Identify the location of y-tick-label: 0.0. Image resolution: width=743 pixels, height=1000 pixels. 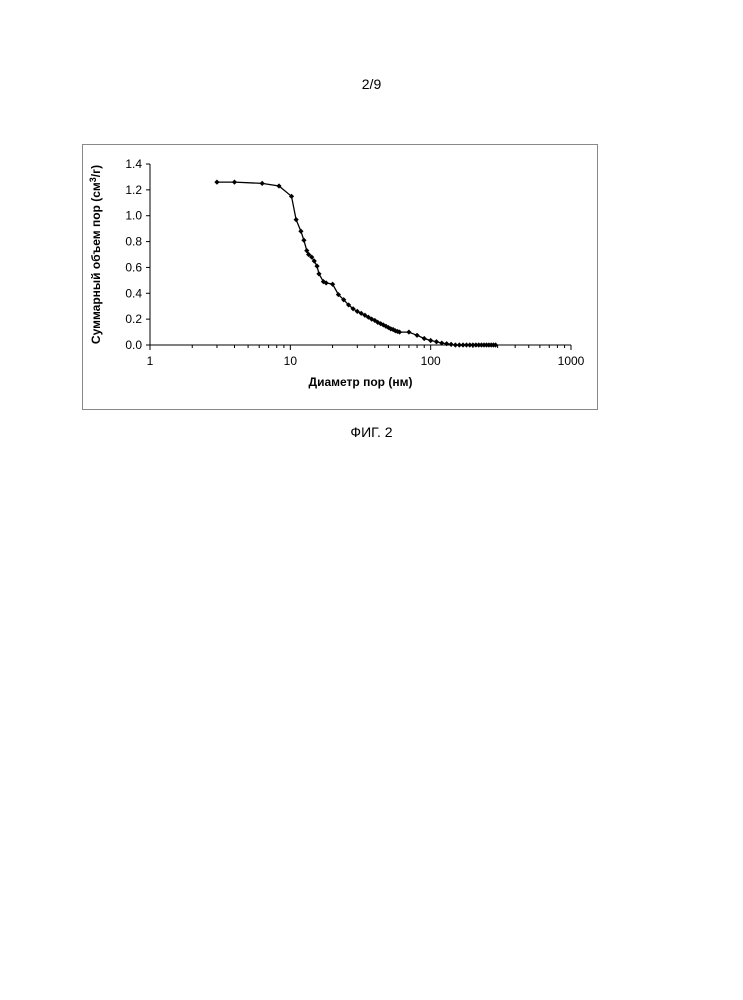
(133, 345).